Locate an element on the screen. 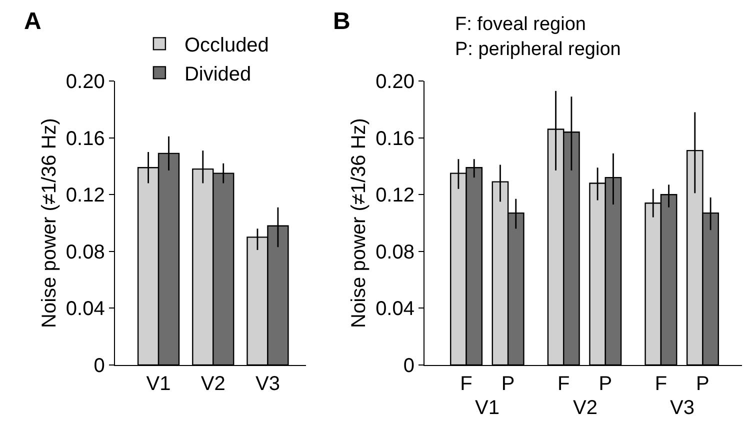  text: F: foveal region is located at coordinates (520, 24).